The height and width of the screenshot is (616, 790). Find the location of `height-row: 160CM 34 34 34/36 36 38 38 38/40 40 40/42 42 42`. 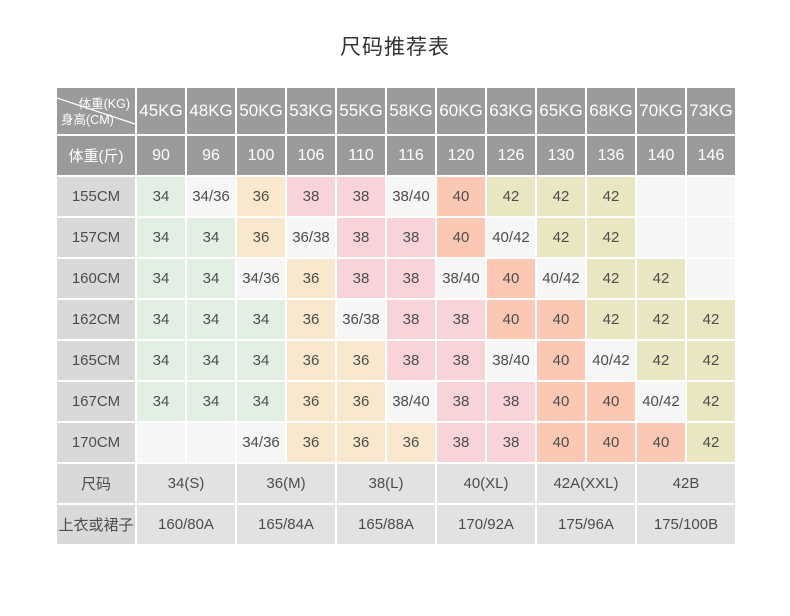

height-row: 160CM 34 34 34/36 36 38 38 38/40 40 40/42 42 42 is located at coordinates (396, 278).